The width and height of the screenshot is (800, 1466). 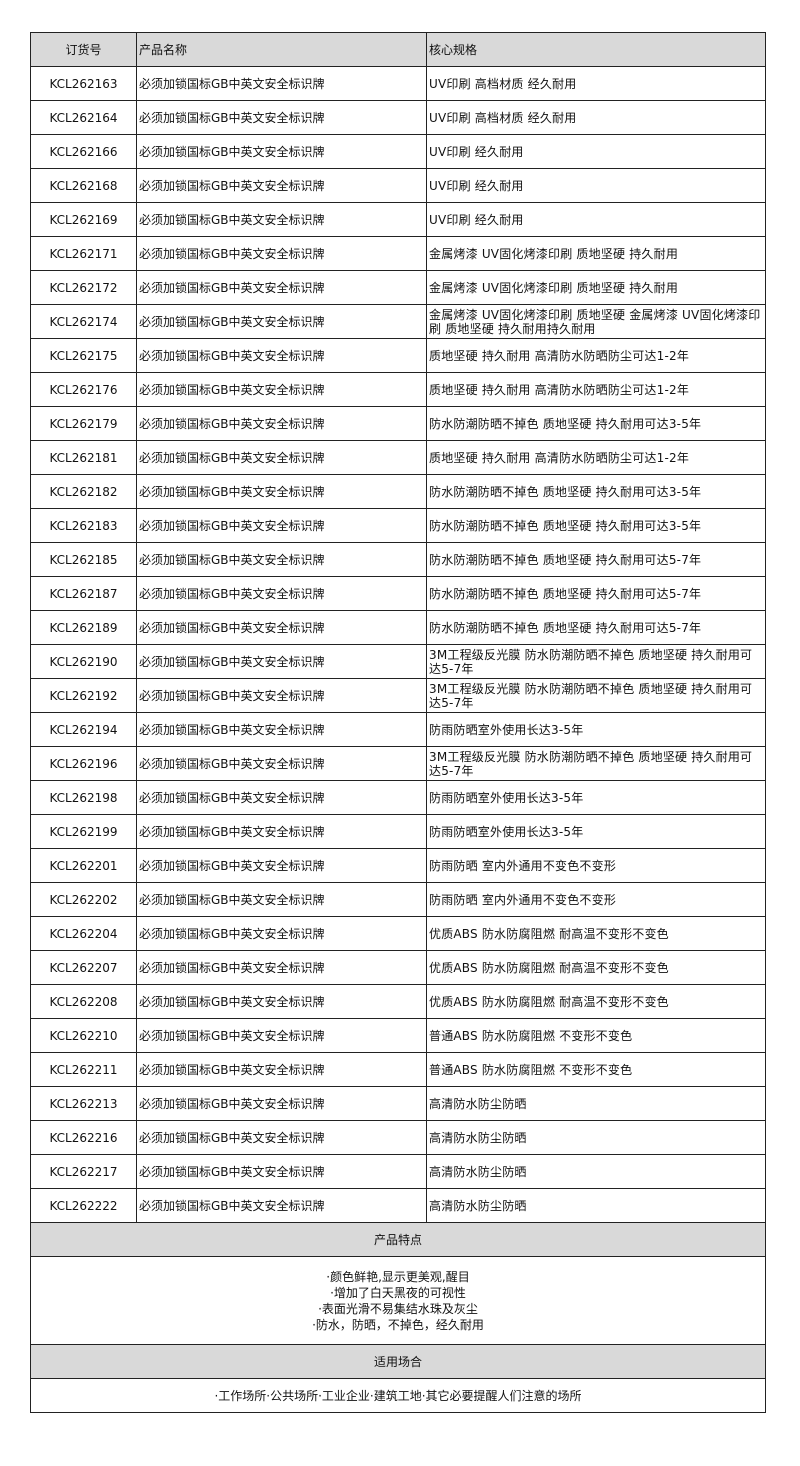 I want to click on order-no-cell: KCL262207, so click(x=83, y=967).